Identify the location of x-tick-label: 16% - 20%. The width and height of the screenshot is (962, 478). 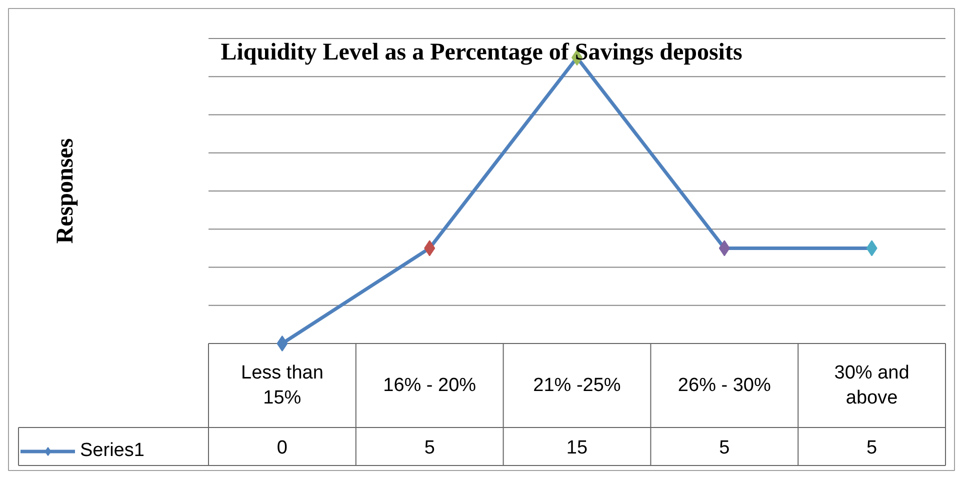
(429, 385).